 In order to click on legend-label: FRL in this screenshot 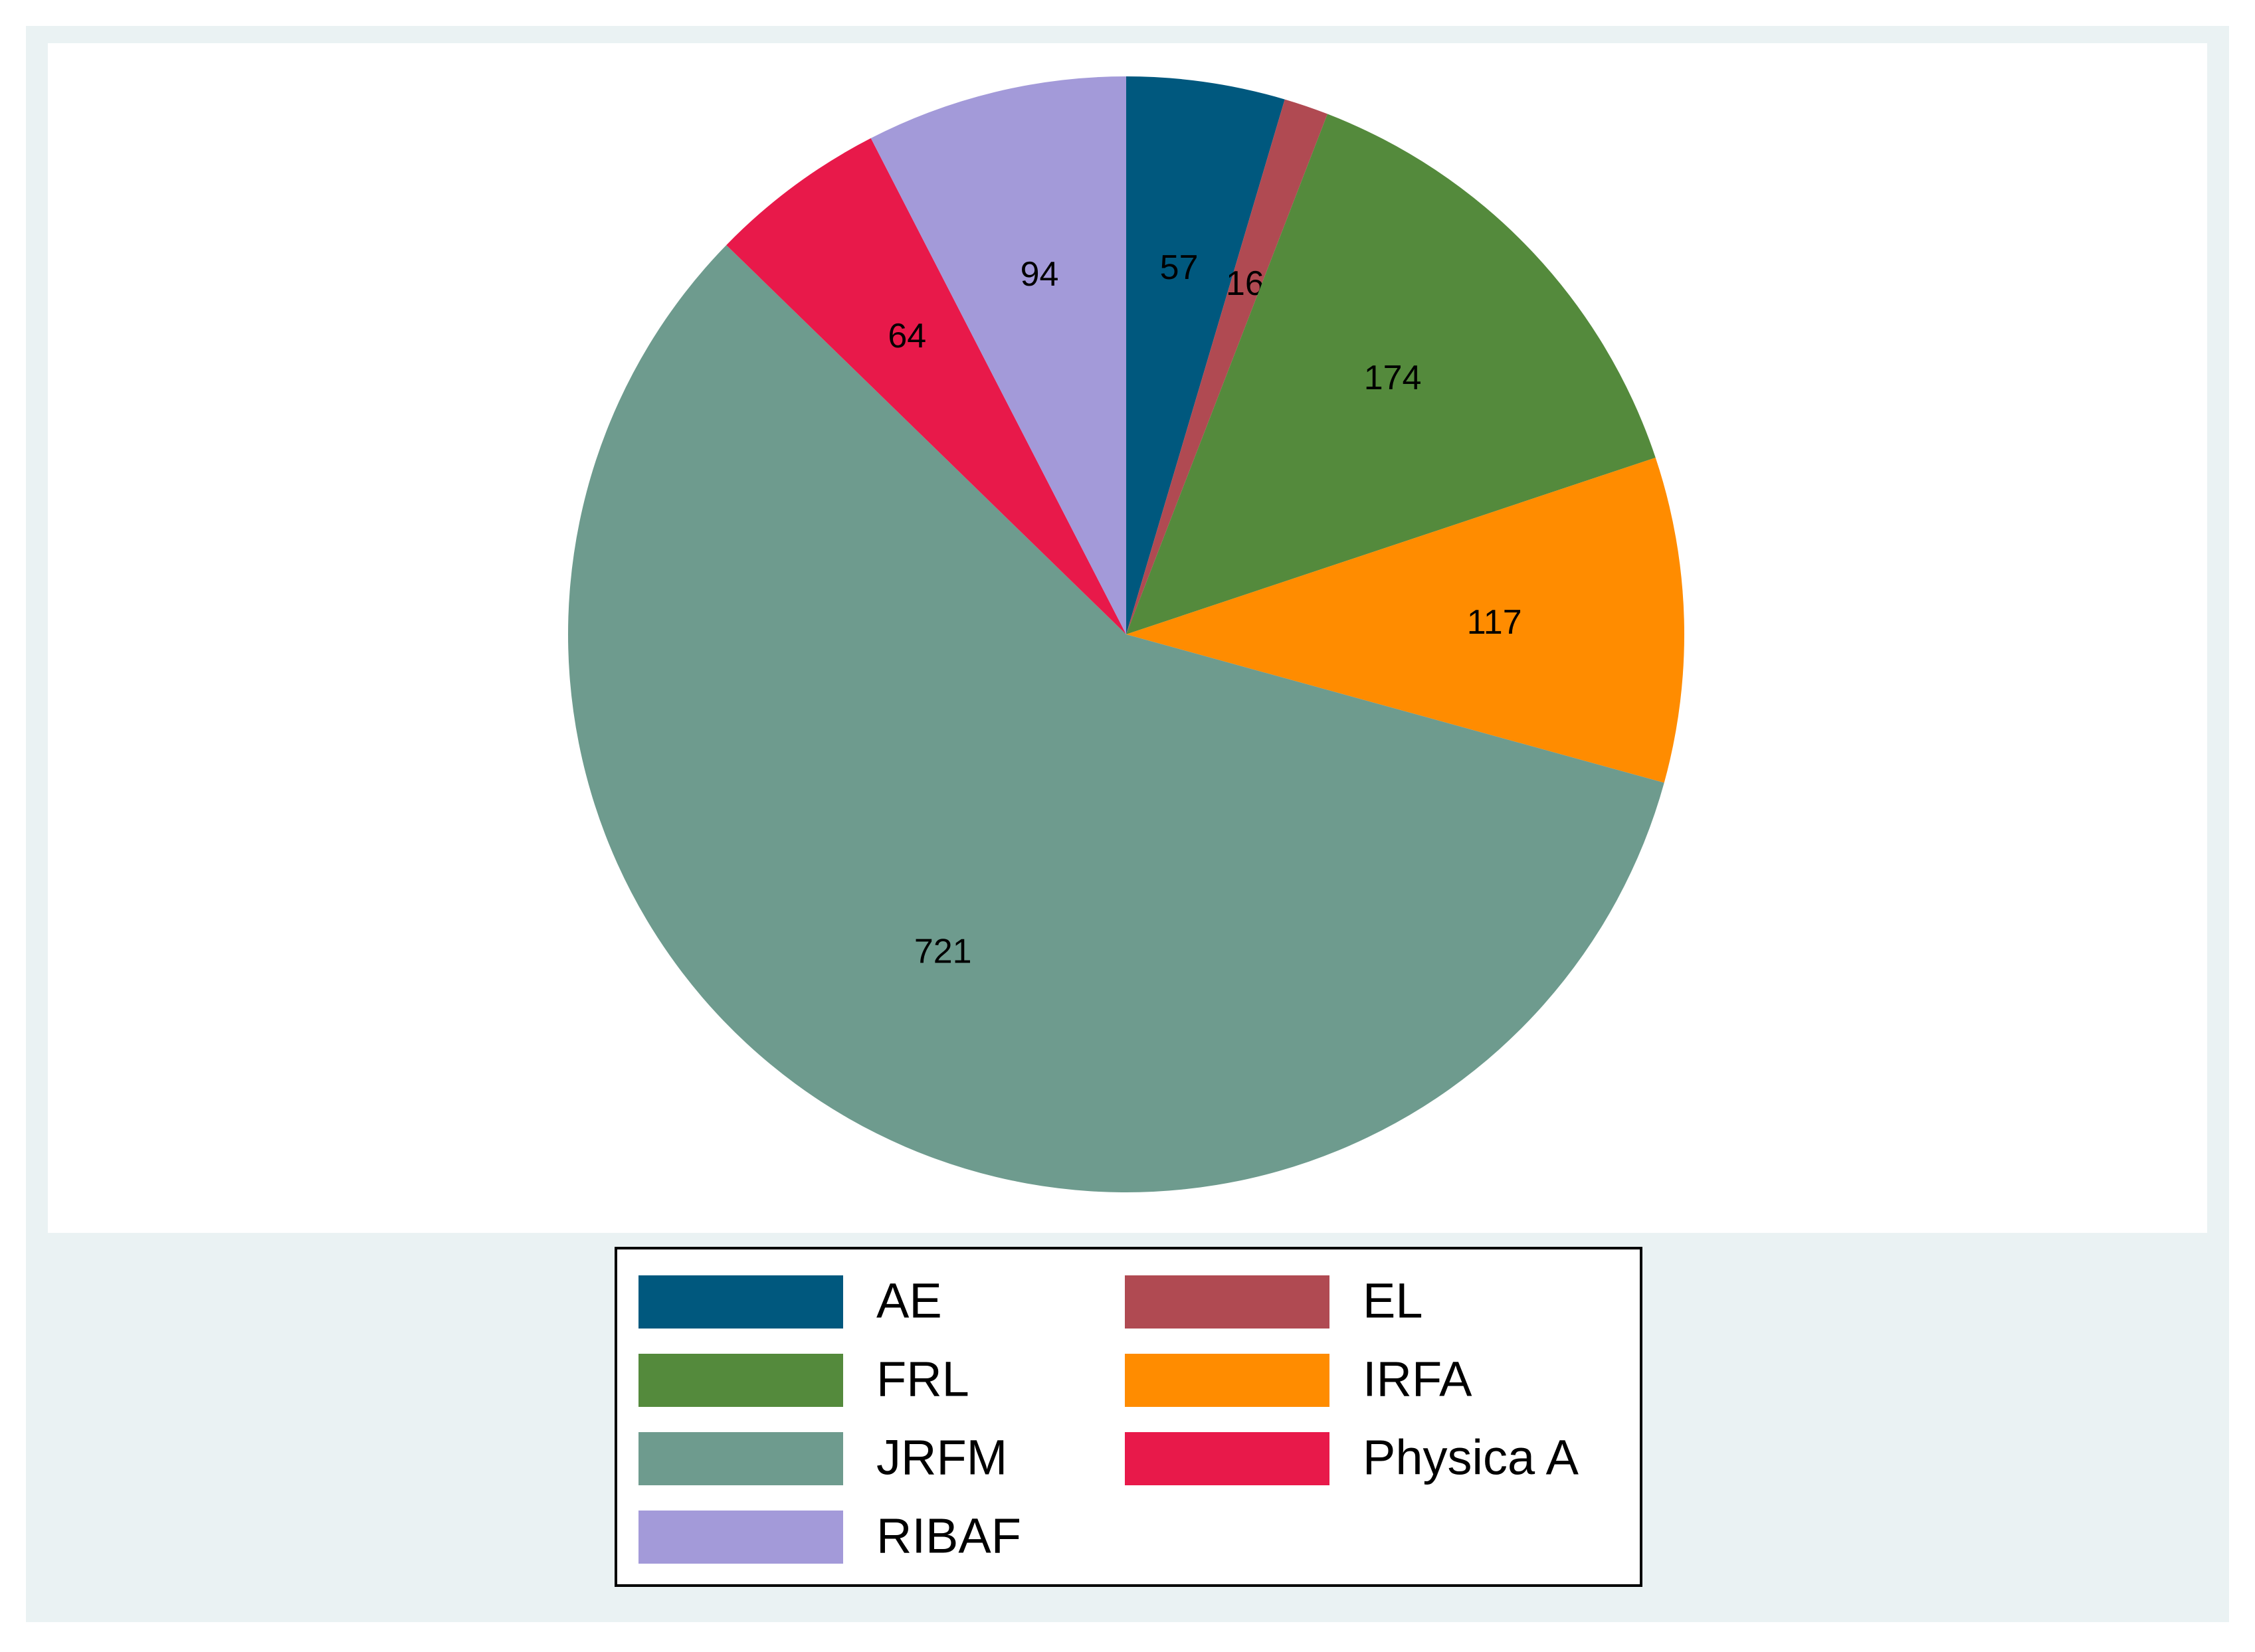, I will do `click(922, 1379)`.